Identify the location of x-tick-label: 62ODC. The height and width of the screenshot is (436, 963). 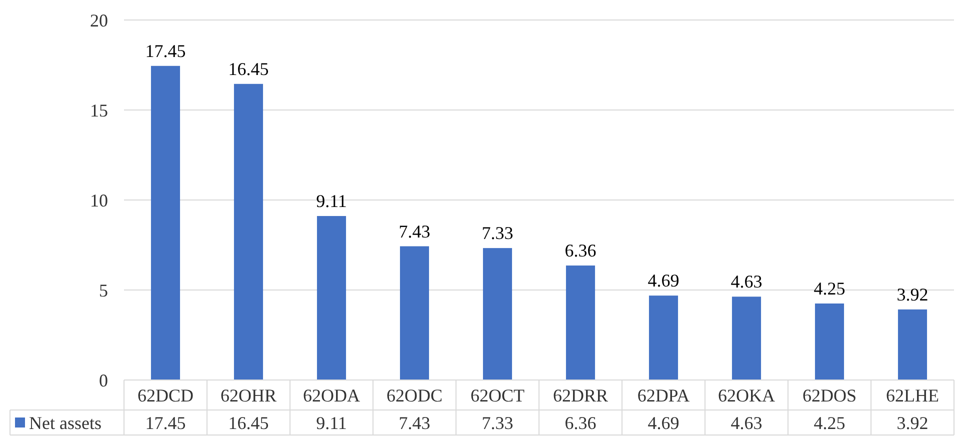
(414, 395).